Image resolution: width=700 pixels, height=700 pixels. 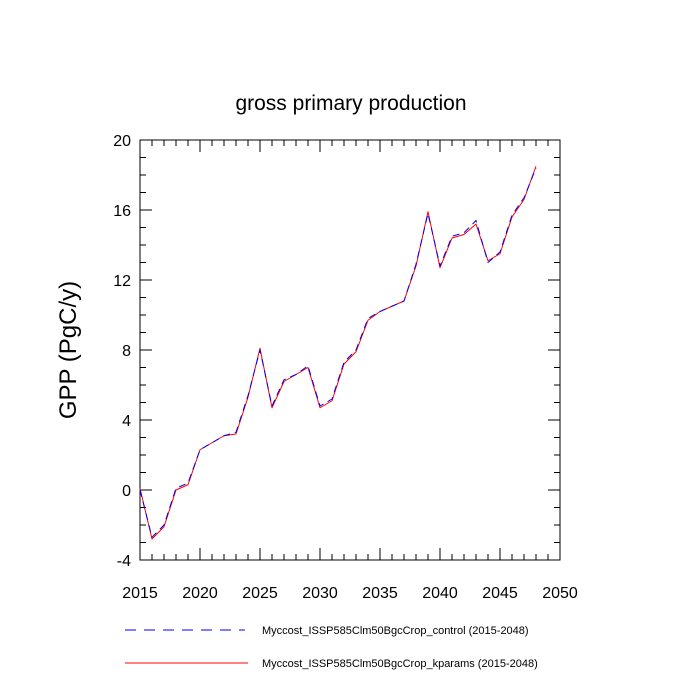 I want to click on x-tick-label: 2050, so click(x=560, y=593).